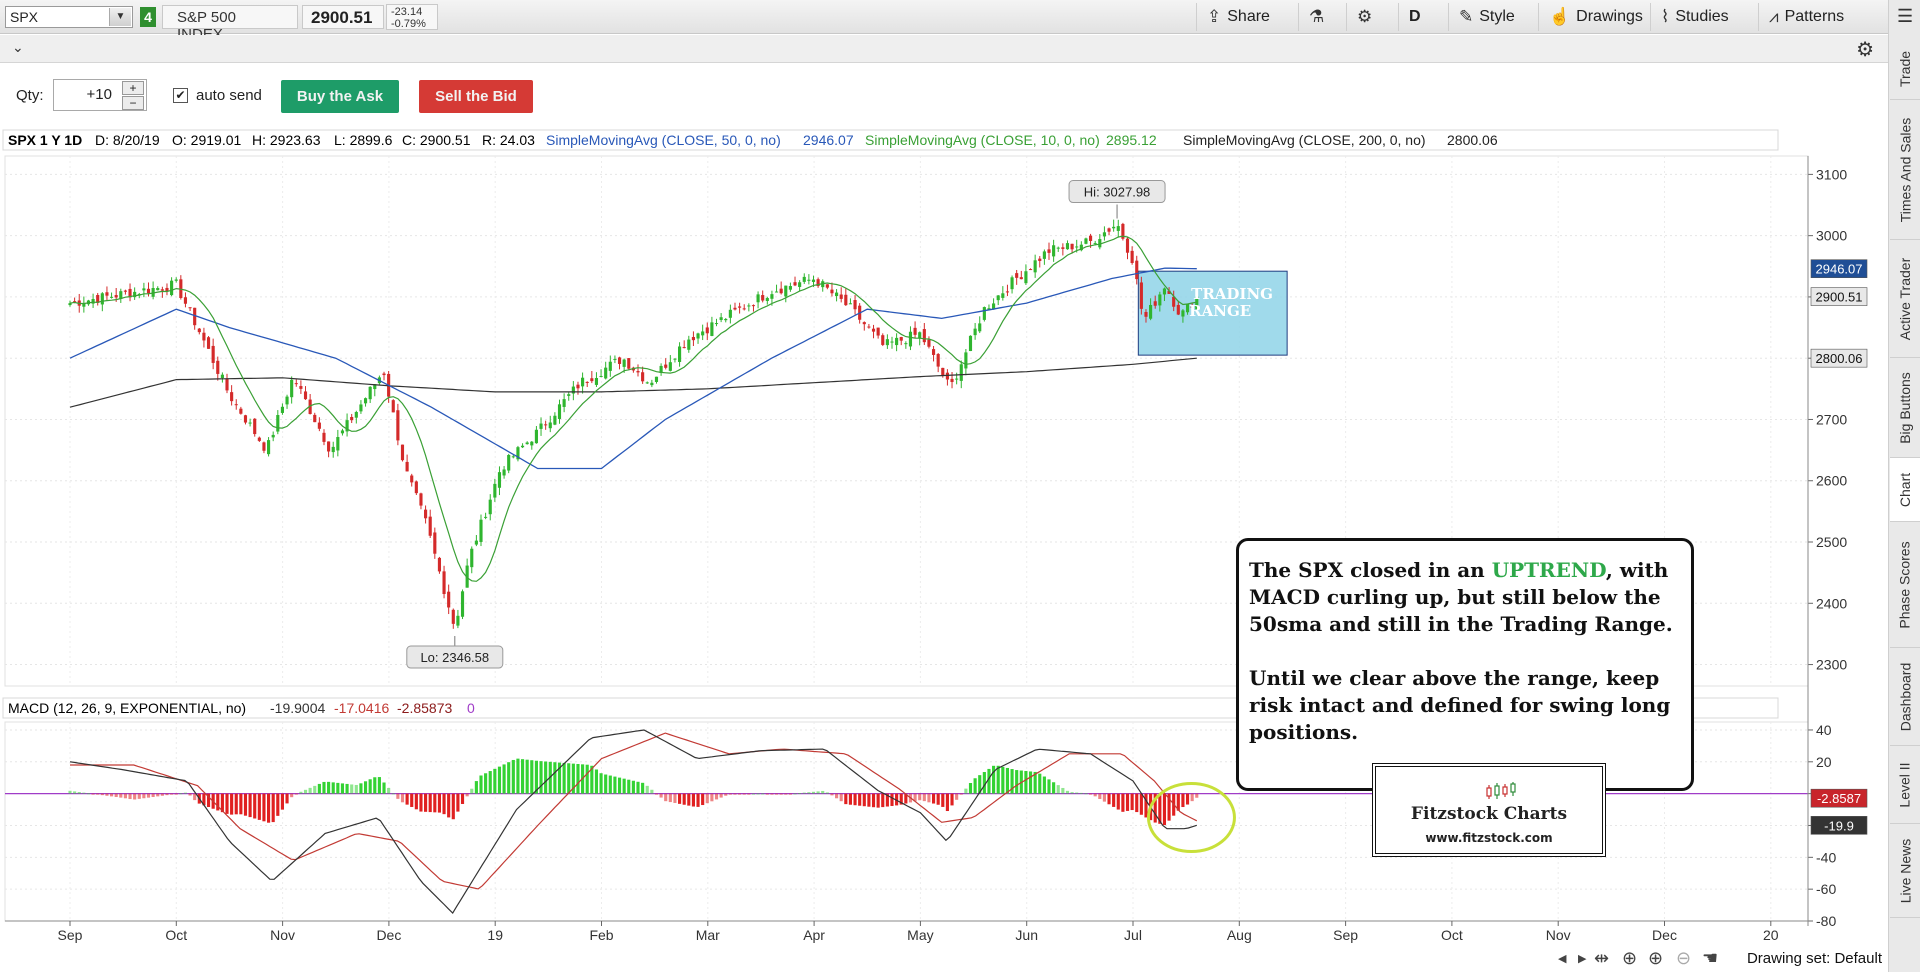  Describe the element at coordinates (1481, 17) in the screenshot. I see `style-button: ✎ Style` at that location.